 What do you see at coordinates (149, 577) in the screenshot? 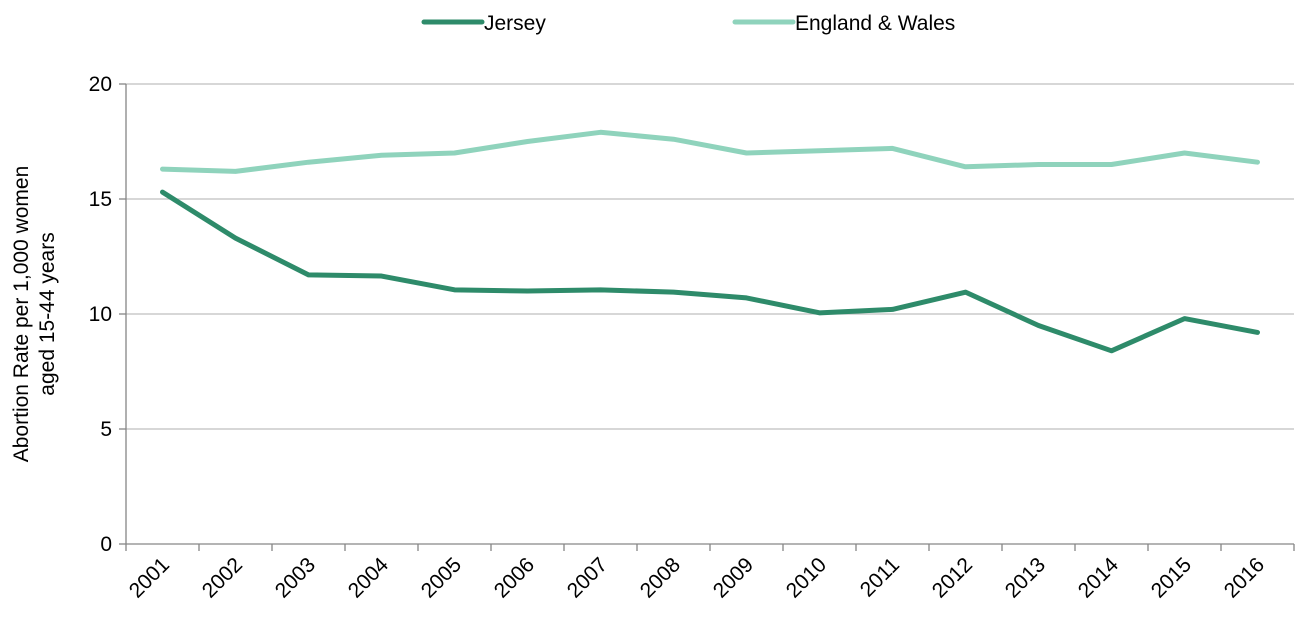
I see `x-tick-label: 2001` at bounding box center [149, 577].